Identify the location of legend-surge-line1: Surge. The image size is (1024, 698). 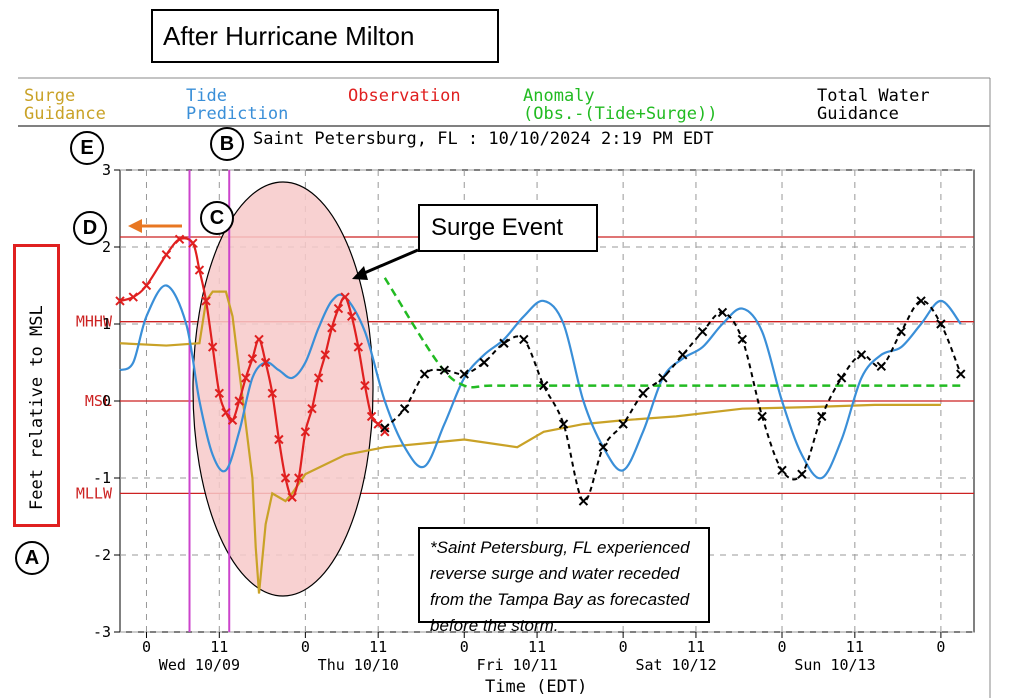
(49, 96).